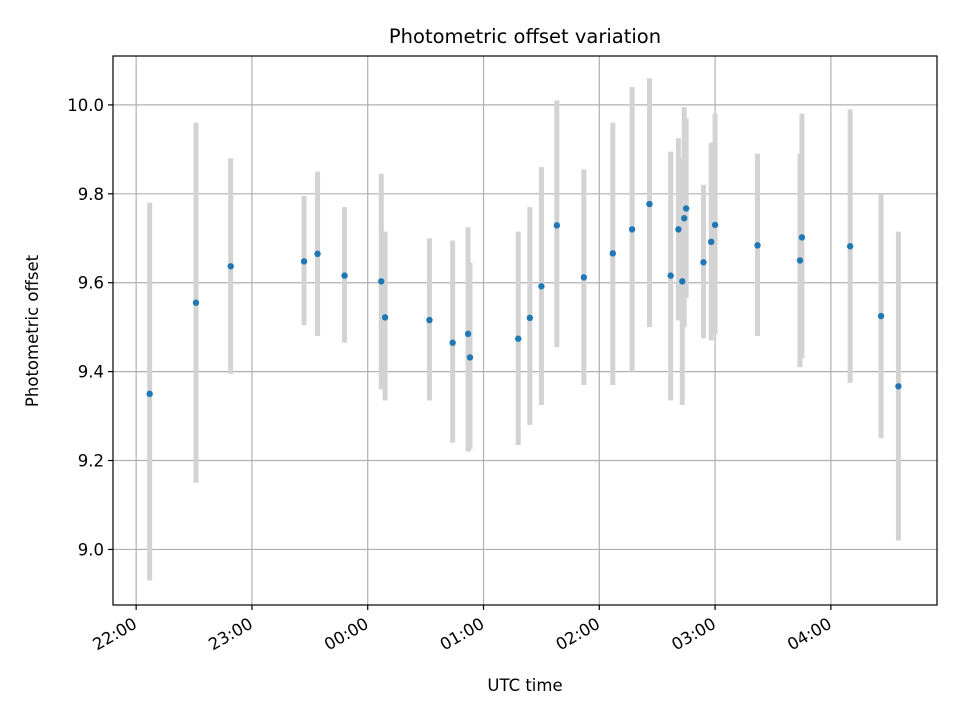  Describe the element at coordinates (91, 549) in the screenshot. I see `y-tick-label: 9.0` at that location.